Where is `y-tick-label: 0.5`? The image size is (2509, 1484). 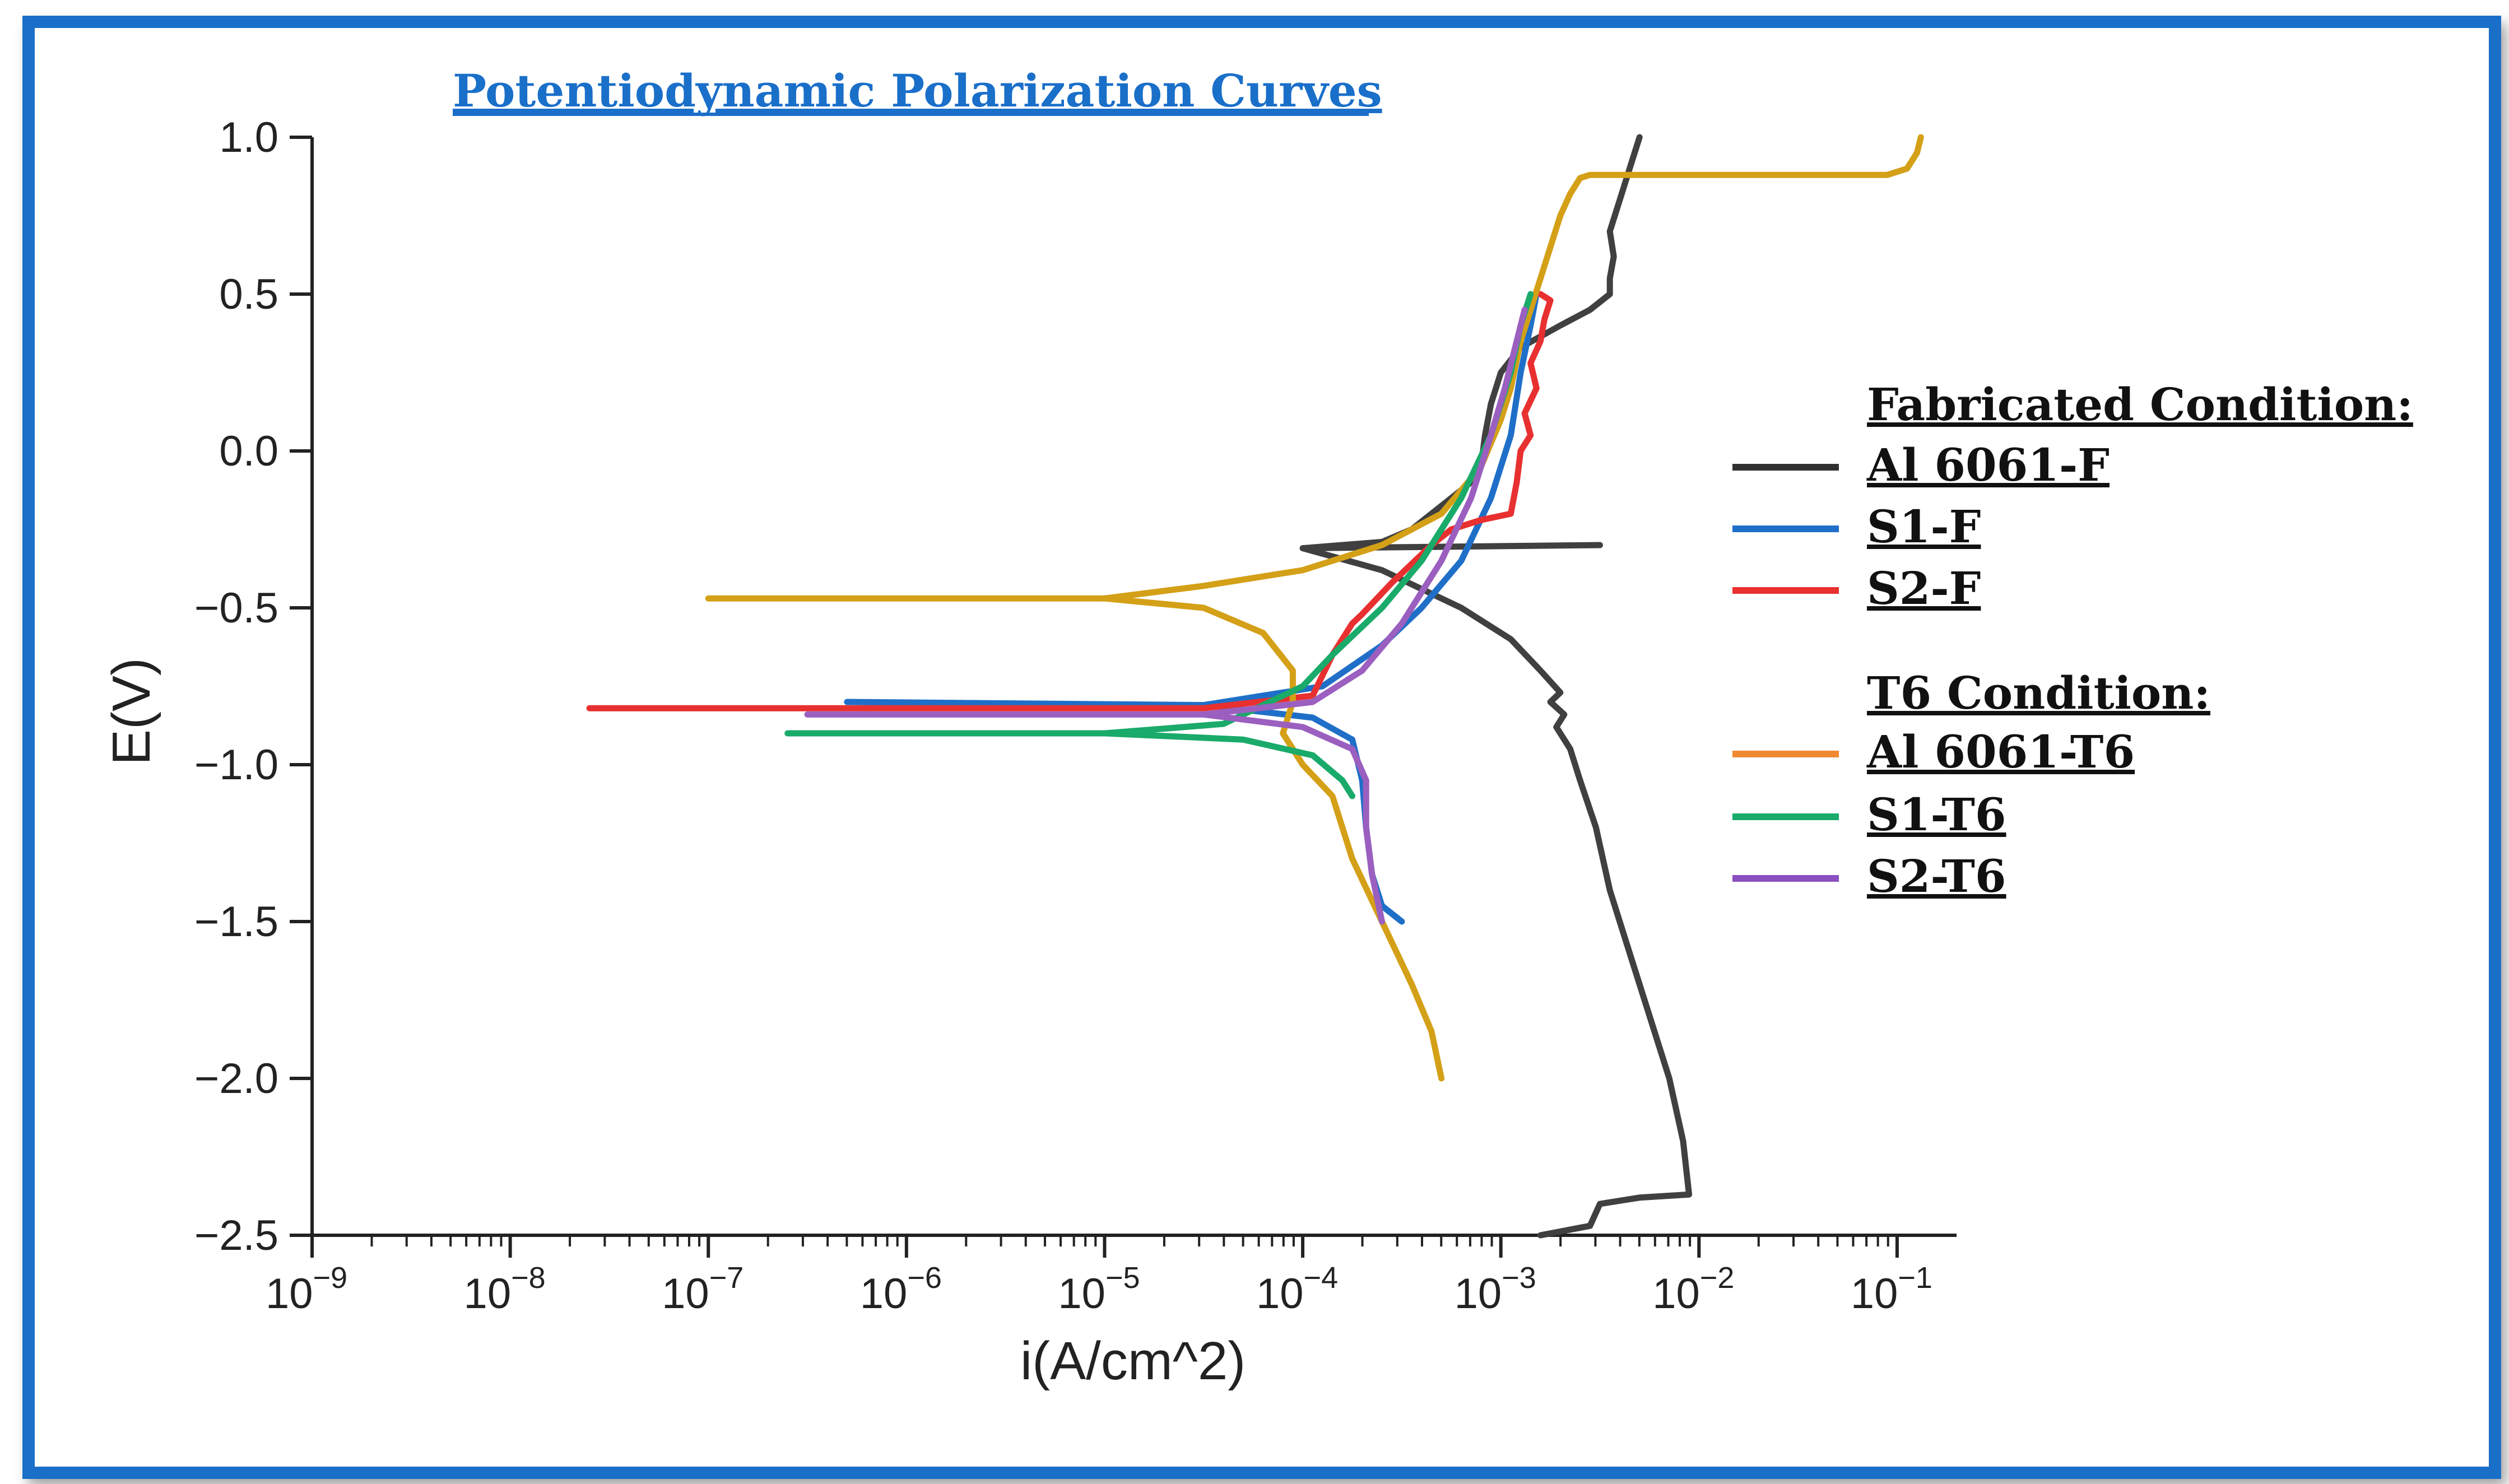
y-tick-label: 0.5 is located at coordinates (249, 294).